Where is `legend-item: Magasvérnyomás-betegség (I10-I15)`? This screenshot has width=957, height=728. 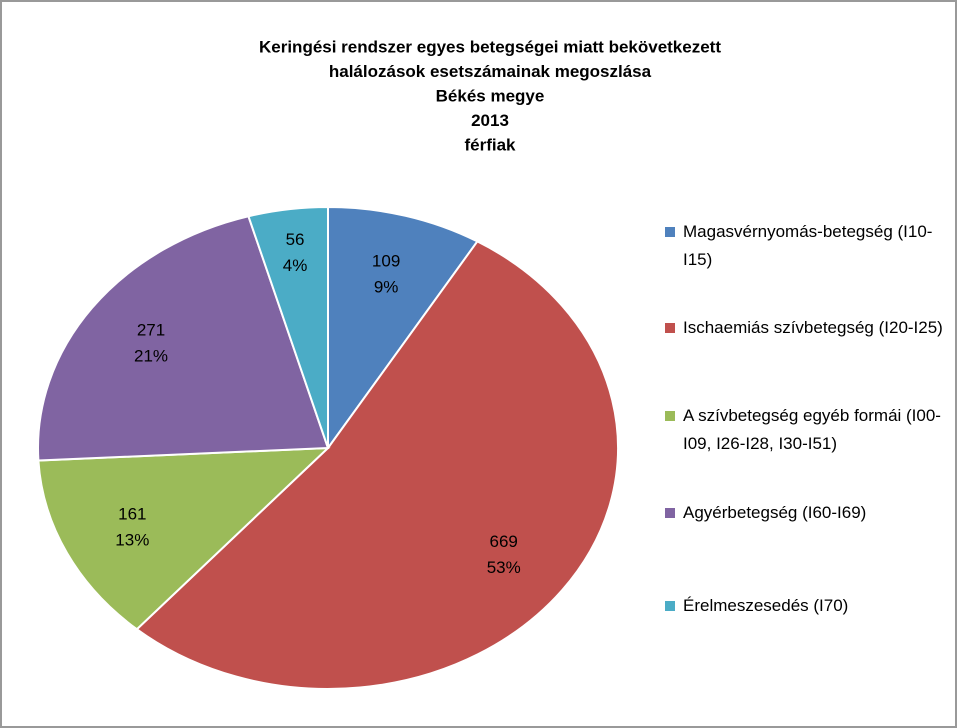 legend-item: Magasvérnyomás-betegség (I10-I15) is located at coordinates (807, 246).